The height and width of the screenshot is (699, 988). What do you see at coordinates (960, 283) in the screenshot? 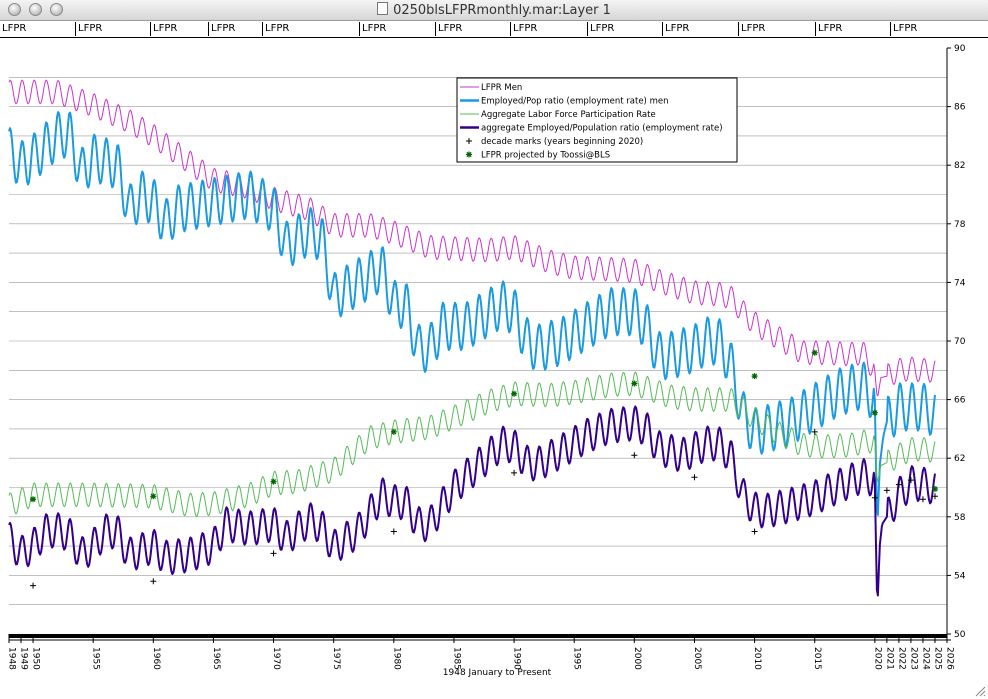
I see `y-tick-label: 74` at bounding box center [960, 283].